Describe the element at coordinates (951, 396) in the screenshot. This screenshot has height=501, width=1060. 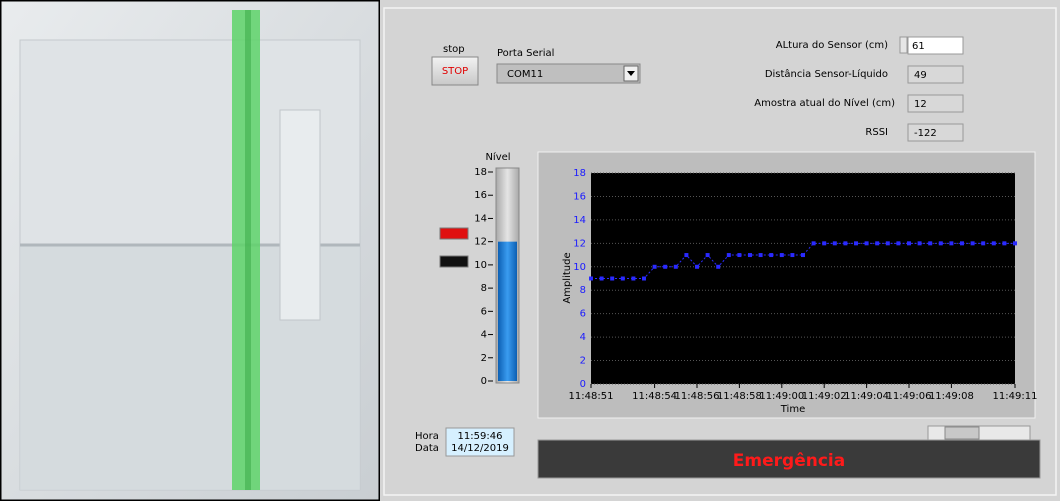
I see `x-tick-label: 11:49:08` at that location.